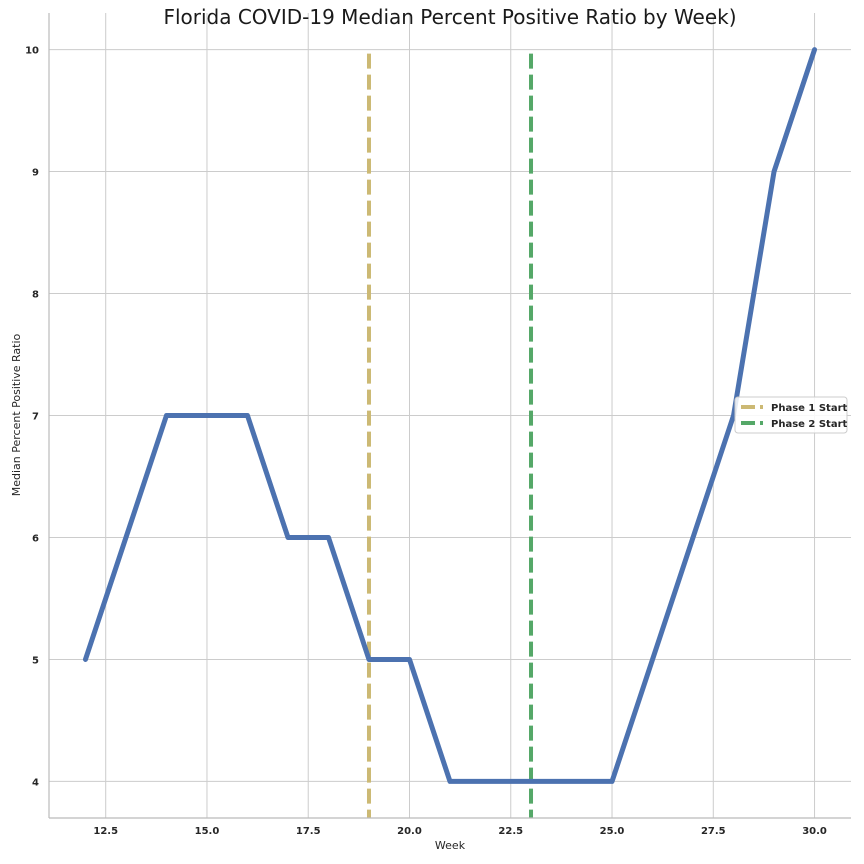  What do you see at coordinates (32, 51) in the screenshot?
I see `y-tick-label: 10` at bounding box center [32, 51].